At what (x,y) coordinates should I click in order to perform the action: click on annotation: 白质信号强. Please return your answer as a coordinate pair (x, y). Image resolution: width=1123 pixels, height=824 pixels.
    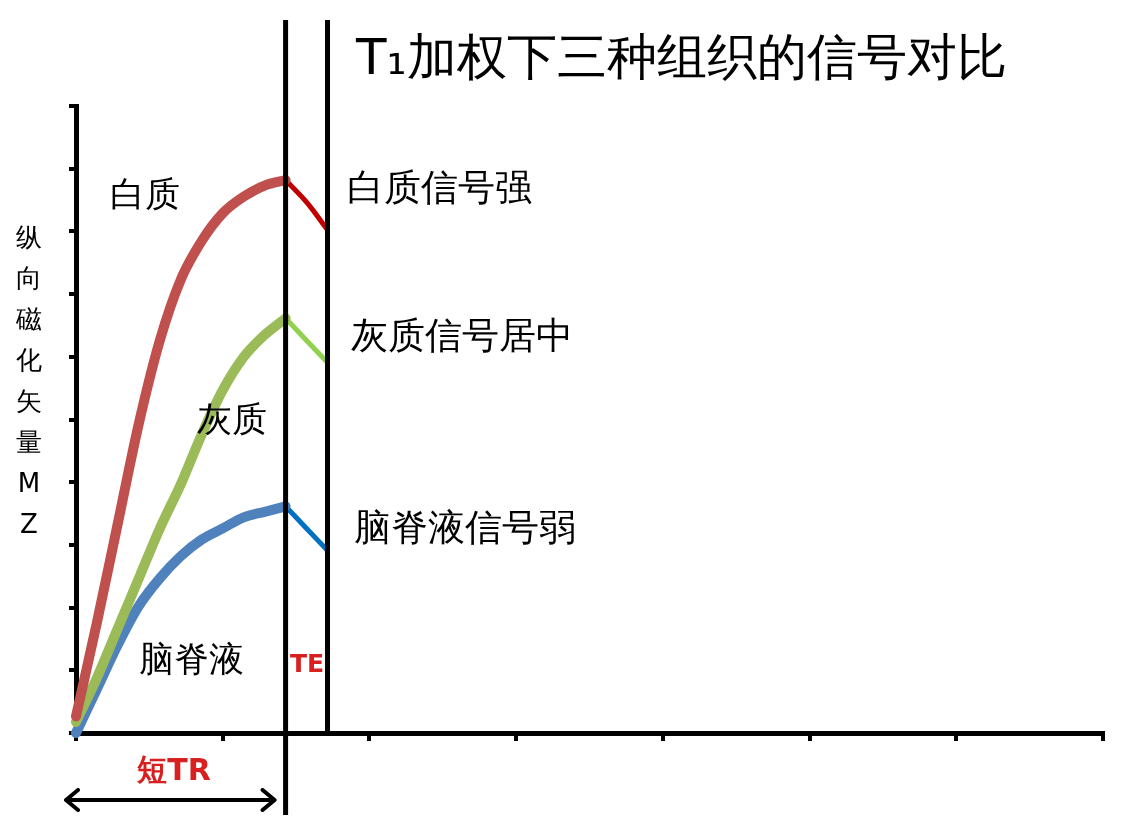
    Looking at the image, I should click on (439, 187).